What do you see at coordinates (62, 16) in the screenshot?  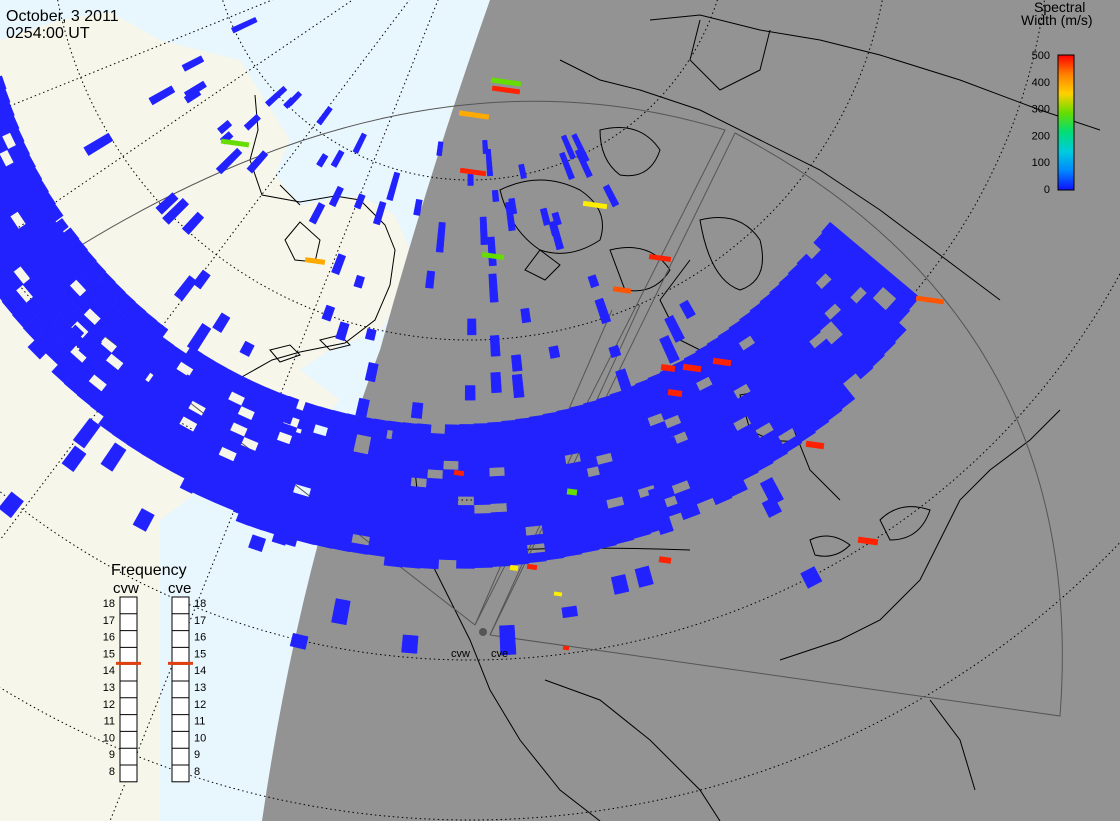 I see `date-label: October, 3 2011` at bounding box center [62, 16].